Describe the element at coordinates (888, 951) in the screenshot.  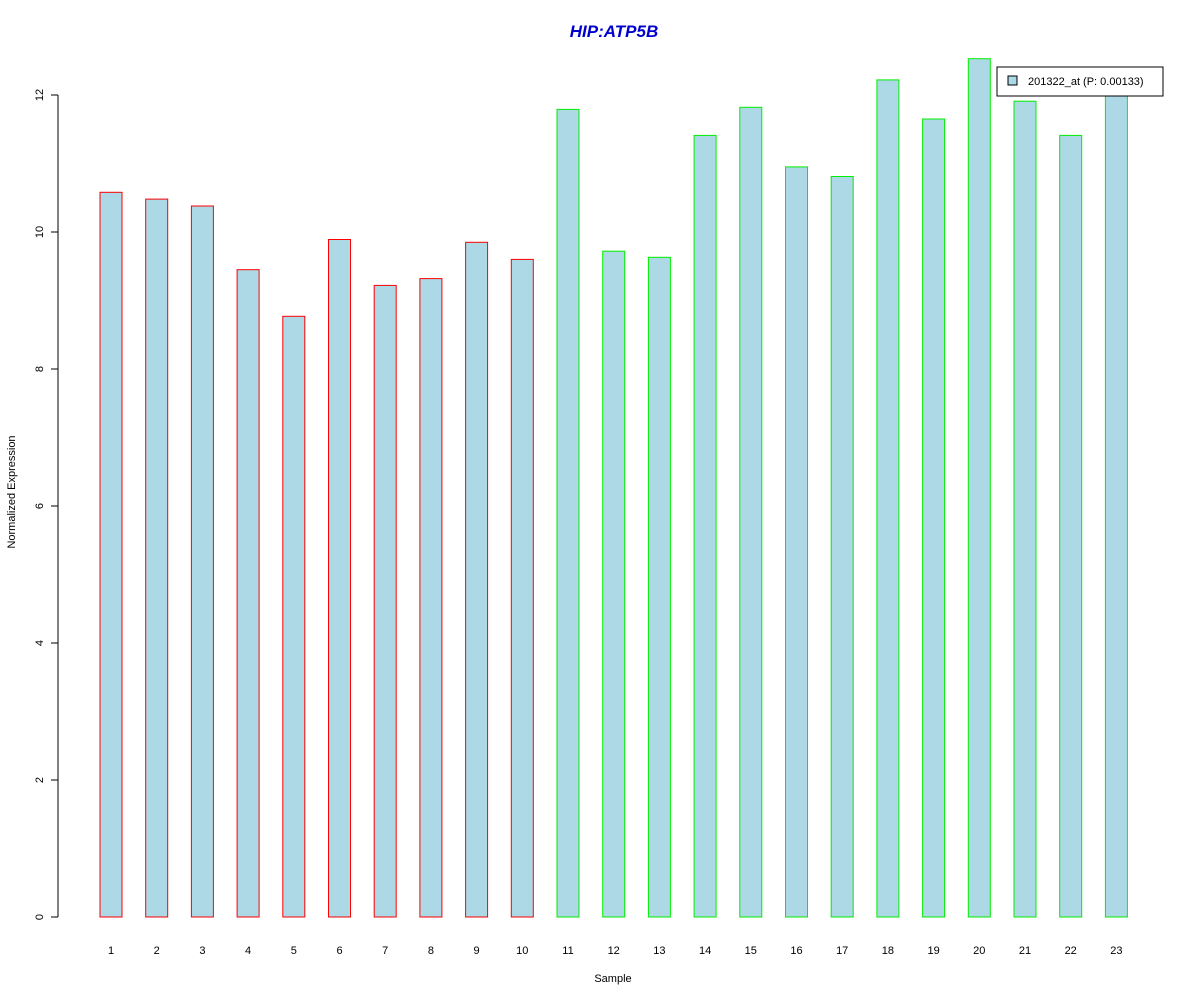
I see `x-tick-label: 18` at that location.